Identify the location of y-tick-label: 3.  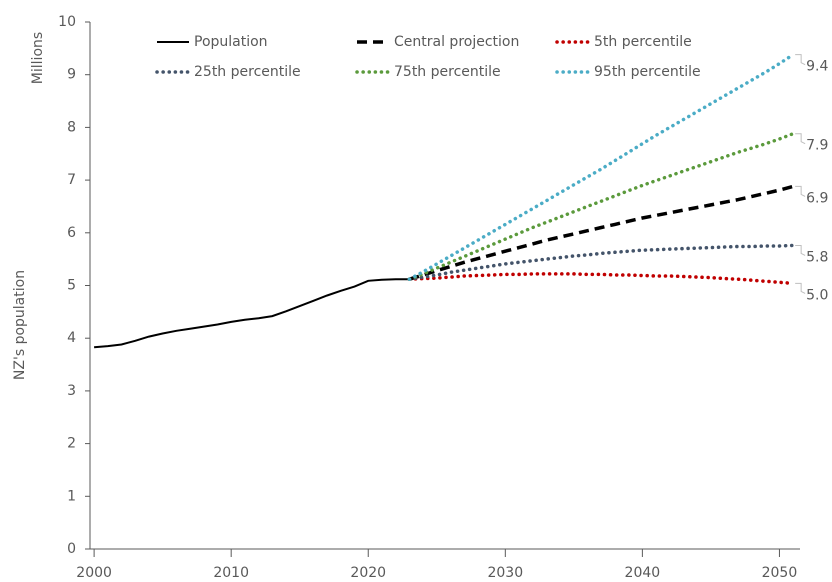
(71, 391).